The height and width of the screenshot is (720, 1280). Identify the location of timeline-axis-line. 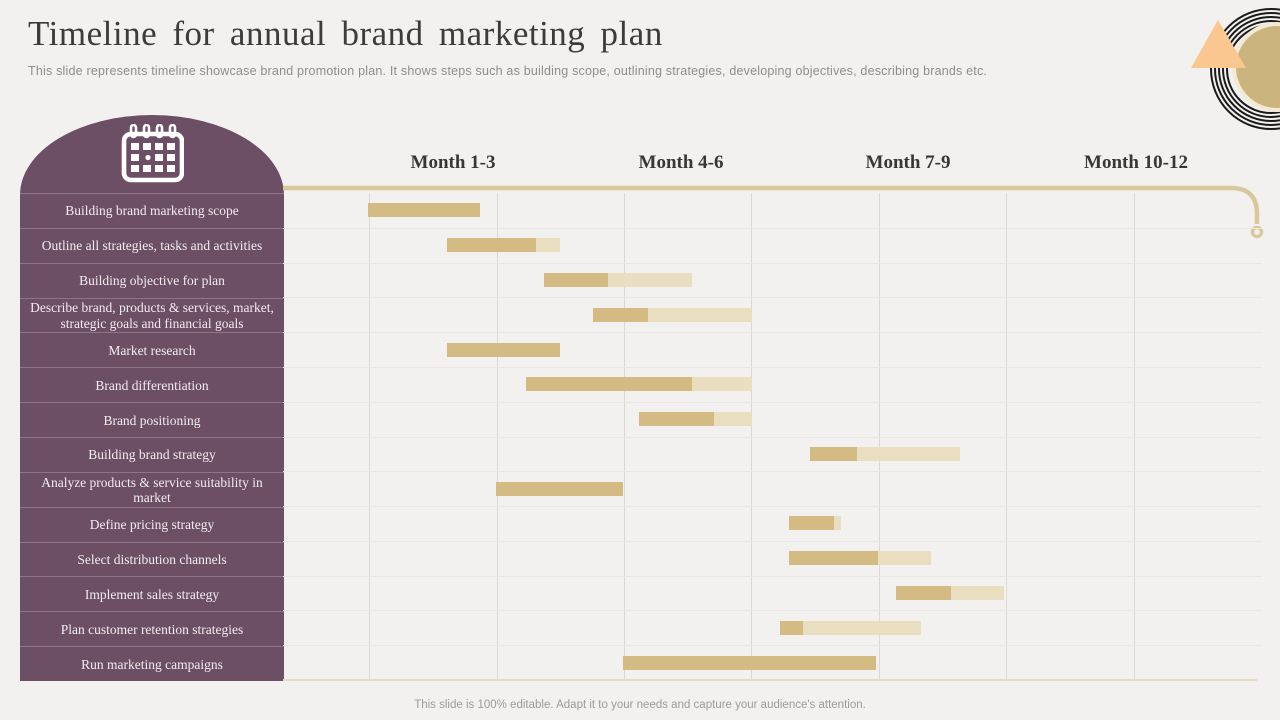
(773, 212).